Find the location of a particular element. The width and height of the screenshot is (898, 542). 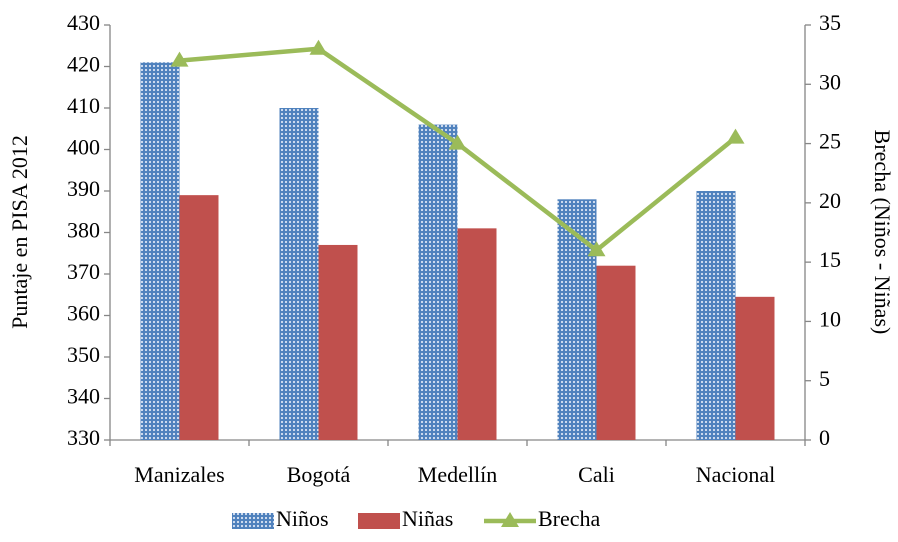

y2-tick-label: 0 is located at coordinates (824, 437).